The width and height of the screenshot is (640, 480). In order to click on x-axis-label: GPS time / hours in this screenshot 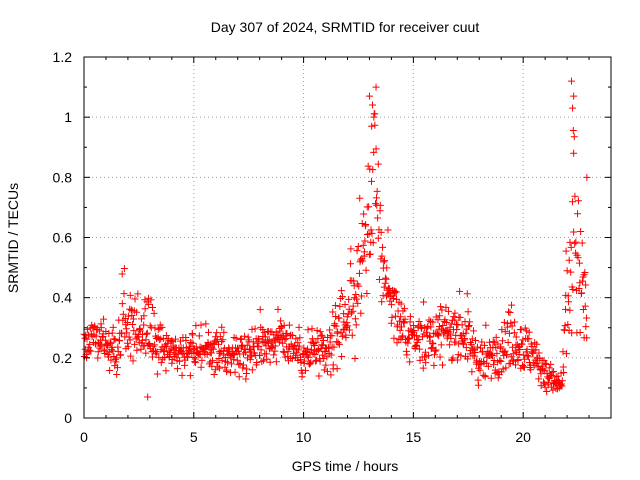, I will do `click(345, 466)`.